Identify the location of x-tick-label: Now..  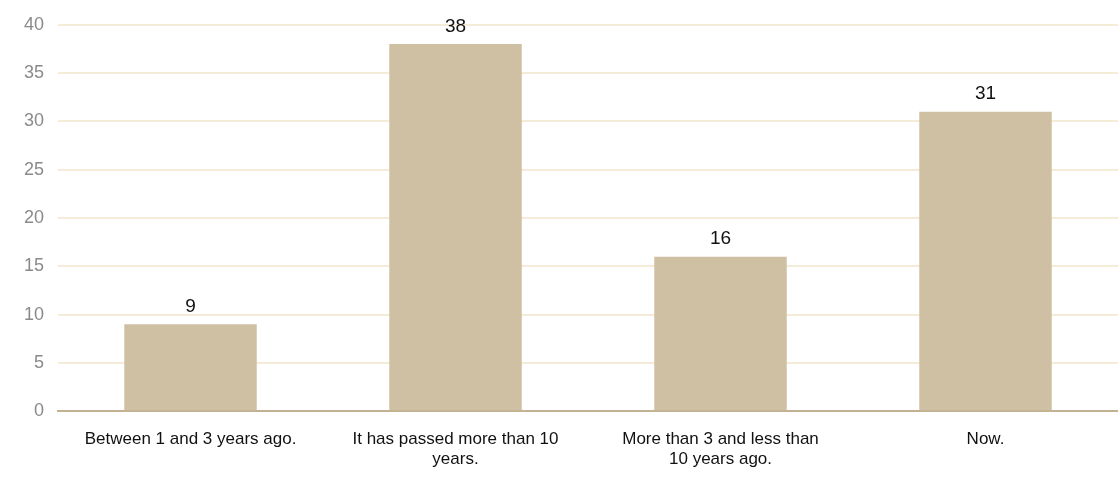
(985, 439).